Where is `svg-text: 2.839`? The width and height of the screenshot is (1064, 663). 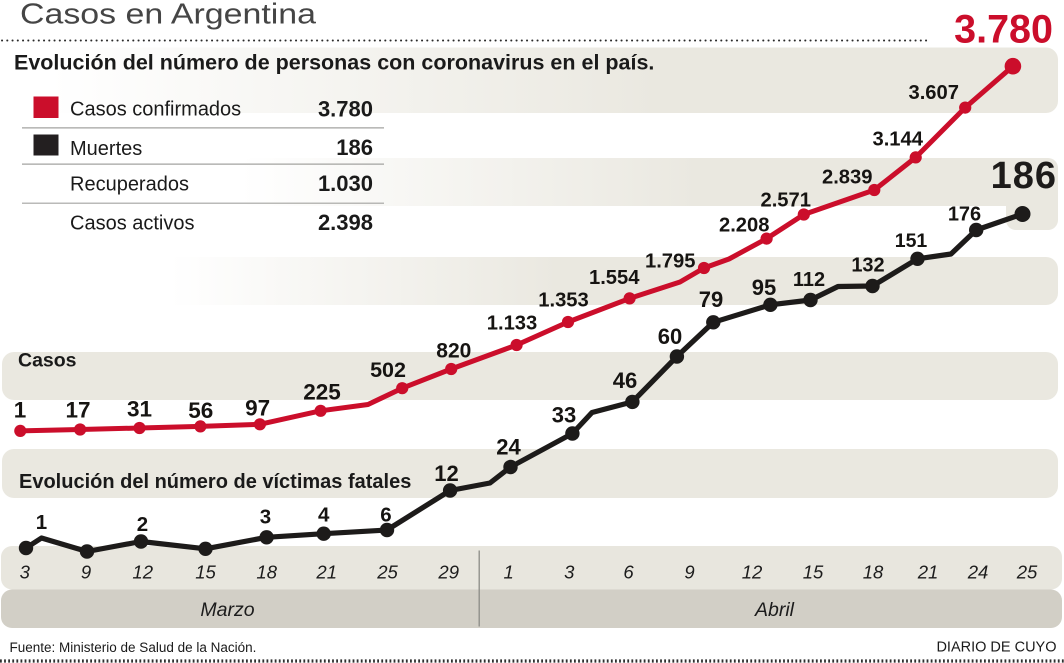
svg-text: 2.839 is located at coordinates (847, 178).